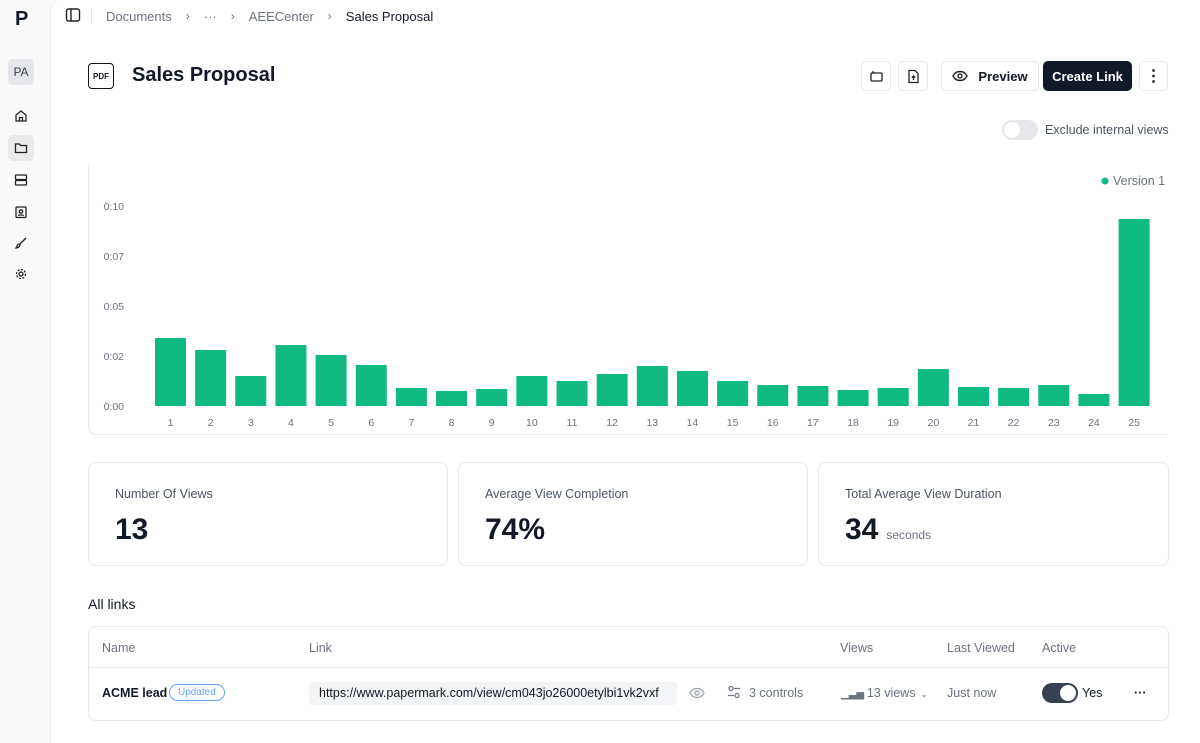  Describe the element at coordinates (21, 116) in the screenshot. I see `home-icon` at that location.